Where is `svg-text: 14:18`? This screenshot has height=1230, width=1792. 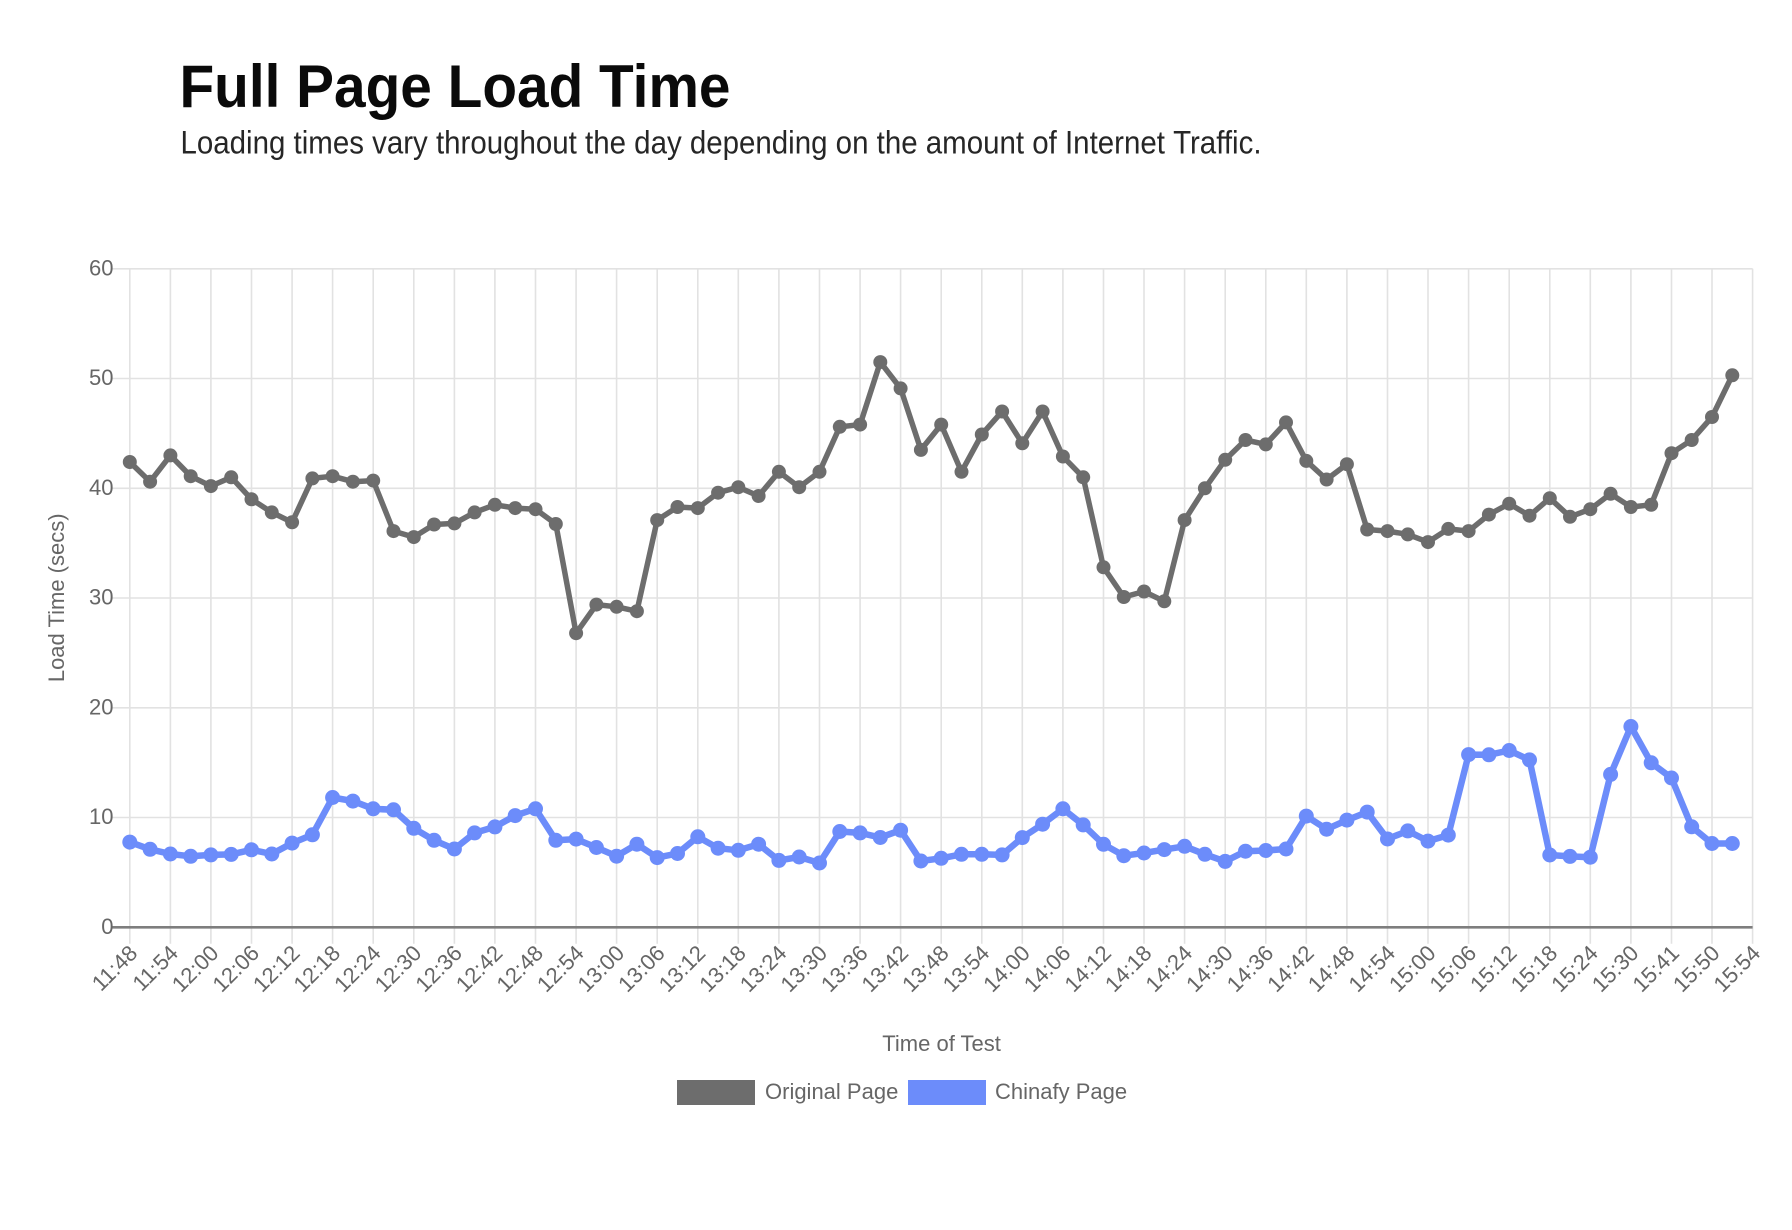
svg-text: 14:18 is located at coordinates (1128, 968).